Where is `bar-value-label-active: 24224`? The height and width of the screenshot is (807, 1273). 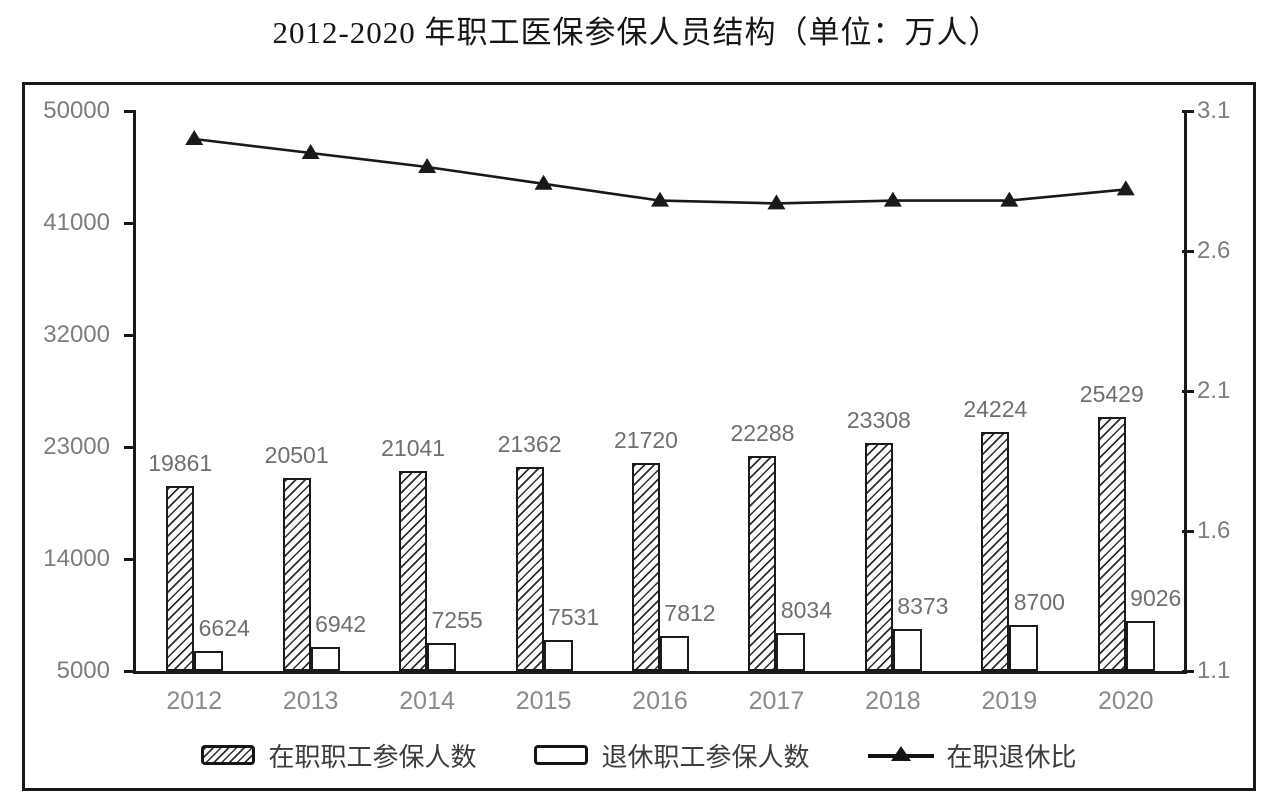 bar-value-label-active: 24224 is located at coordinates (995, 408).